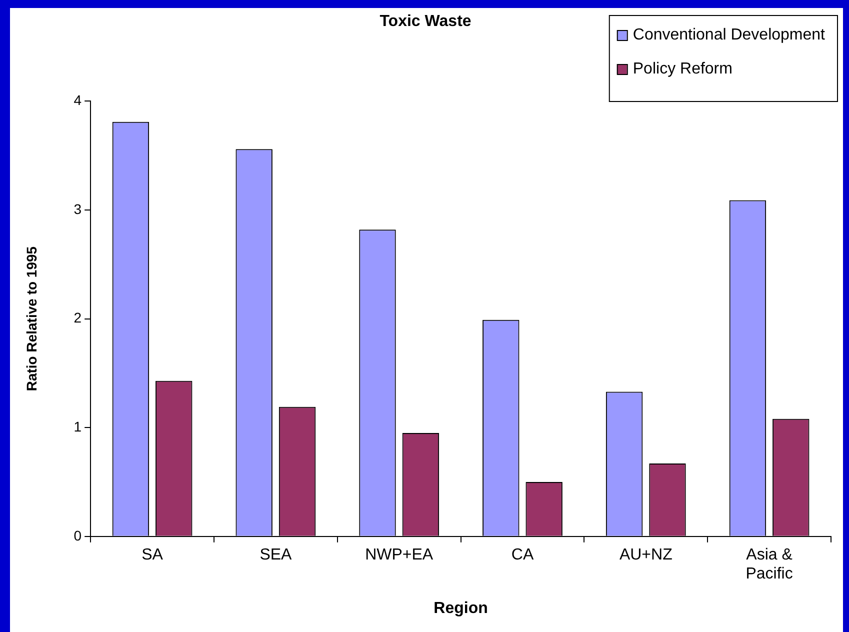 This screenshot has width=849, height=632. What do you see at coordinates (399, 555) in the screenshot?
I see `x-tick-label: NWP+EA` at bounding box center [399, 555].